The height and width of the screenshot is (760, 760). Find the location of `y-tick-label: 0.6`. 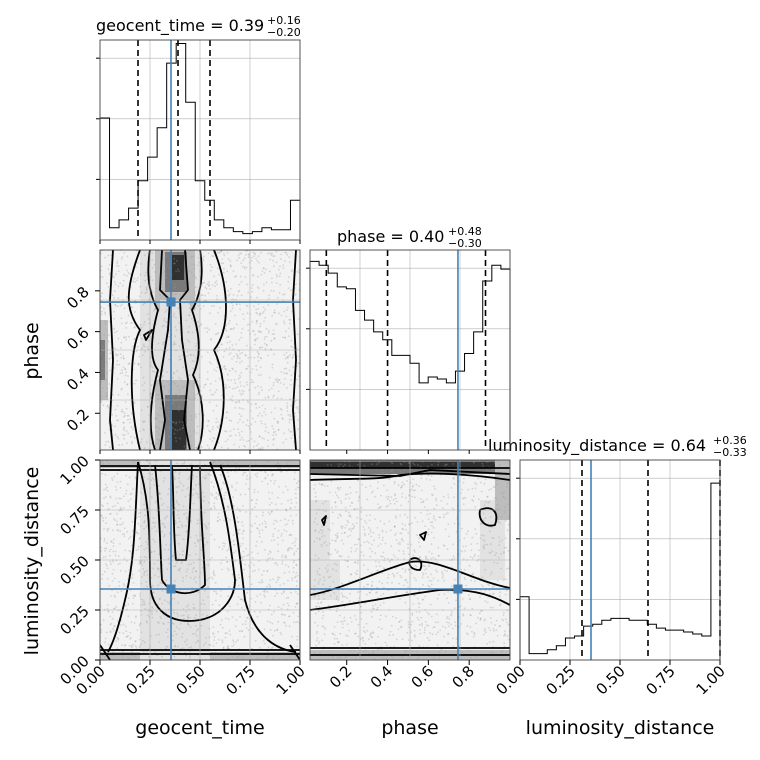

y-tick-label: 0.6 is located at coordinates (78, 339).